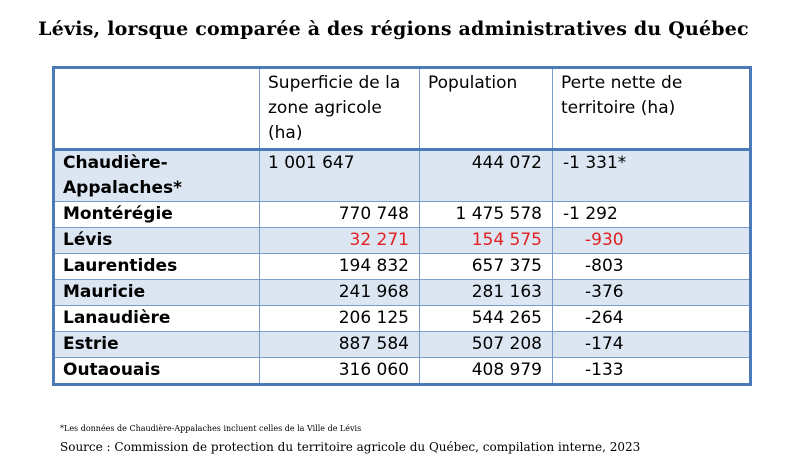  I want to click on header-region, so click(156, 109).